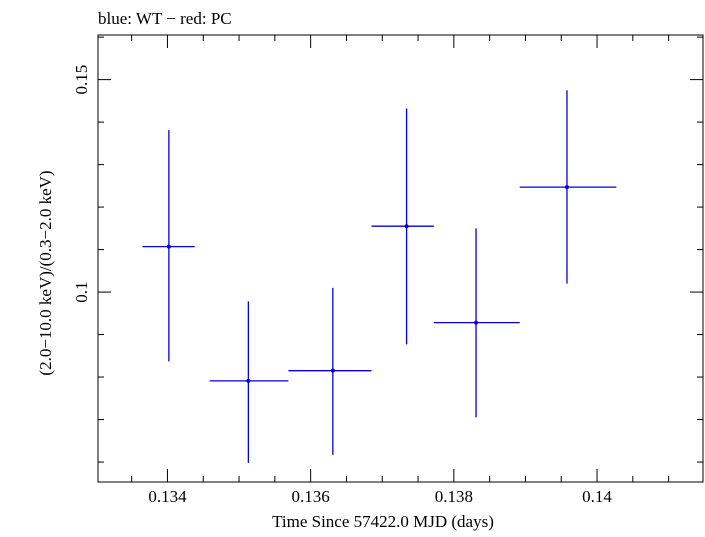 This screenshot has width=705, height=537. I want to click on chart-title: blue: WT − red: PC, so click(165, 18).